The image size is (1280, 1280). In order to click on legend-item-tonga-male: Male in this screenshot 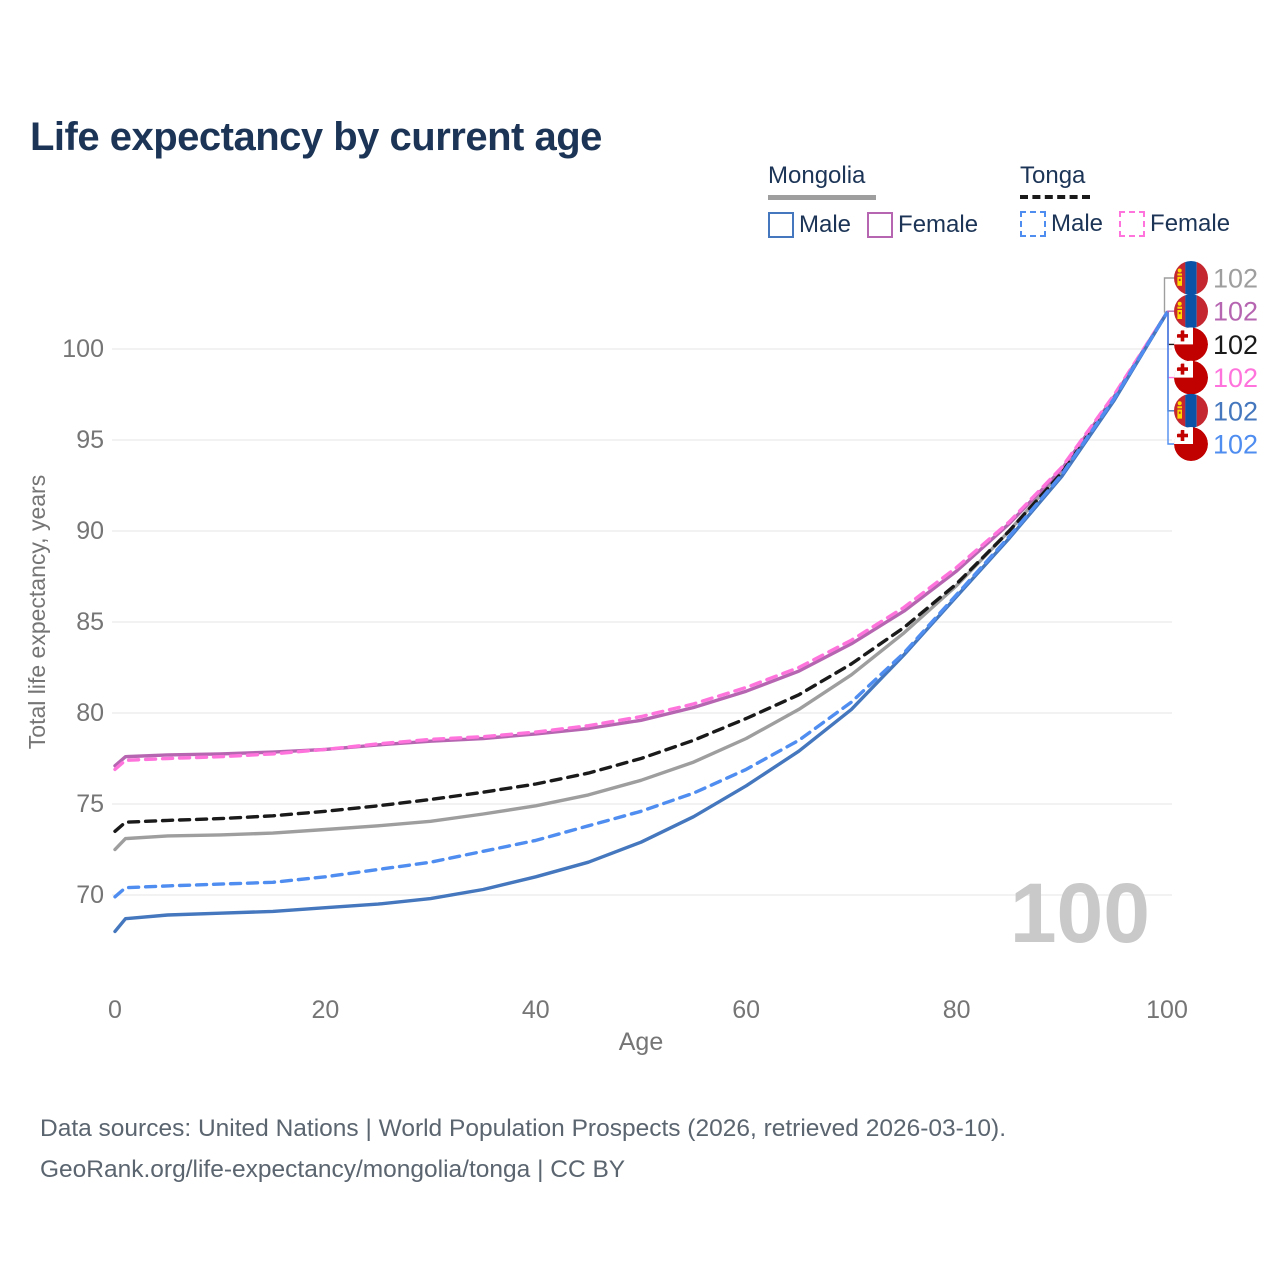, I will do `click(1061, 224)`.